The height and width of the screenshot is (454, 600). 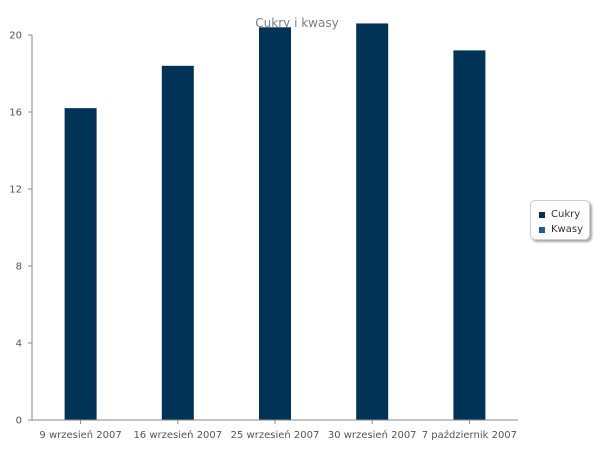 What do you see at coordinates (80, 435) in the screenshot?
I see `x-tick-label: 9 wrzesień 2007` at bounding box center [80, 435].